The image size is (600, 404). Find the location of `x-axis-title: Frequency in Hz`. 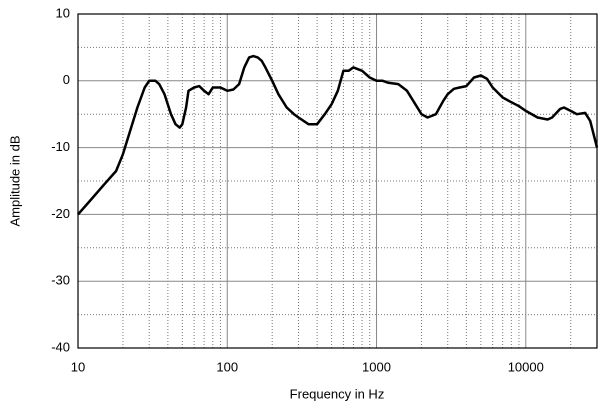

x-axis-title: Frequency in Hz is located at coordinates (337, 393).